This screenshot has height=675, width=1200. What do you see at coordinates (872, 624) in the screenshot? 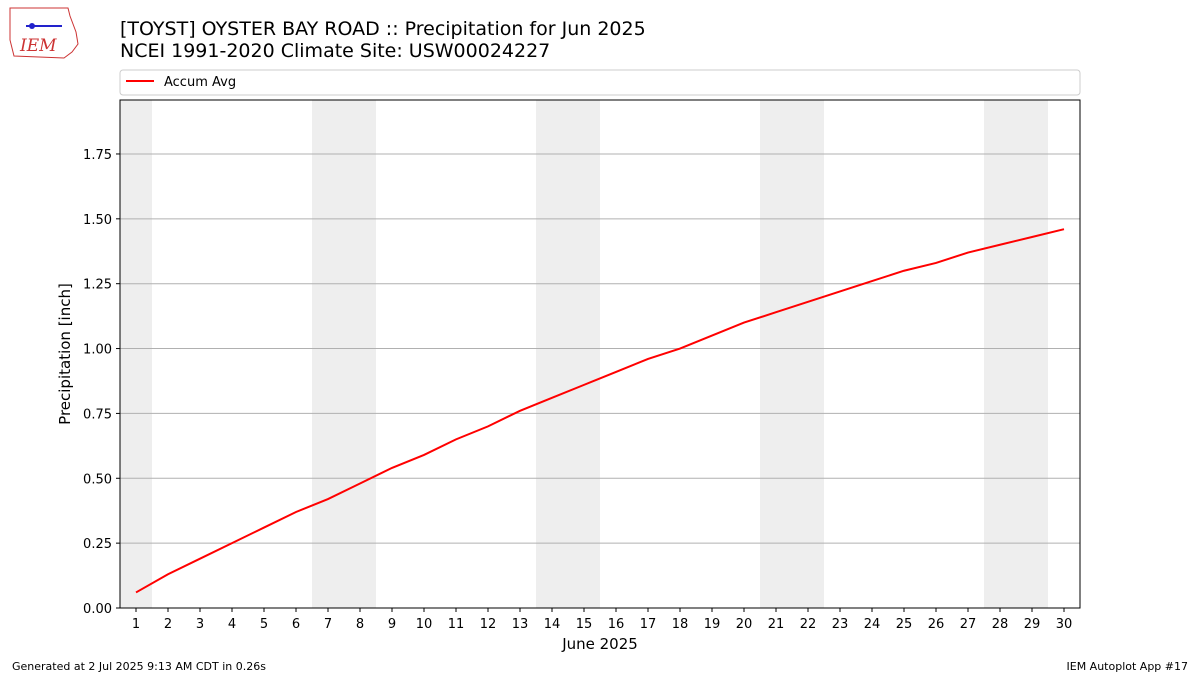
I see `x-tick-label: 24` at bounding box center [872, 624].